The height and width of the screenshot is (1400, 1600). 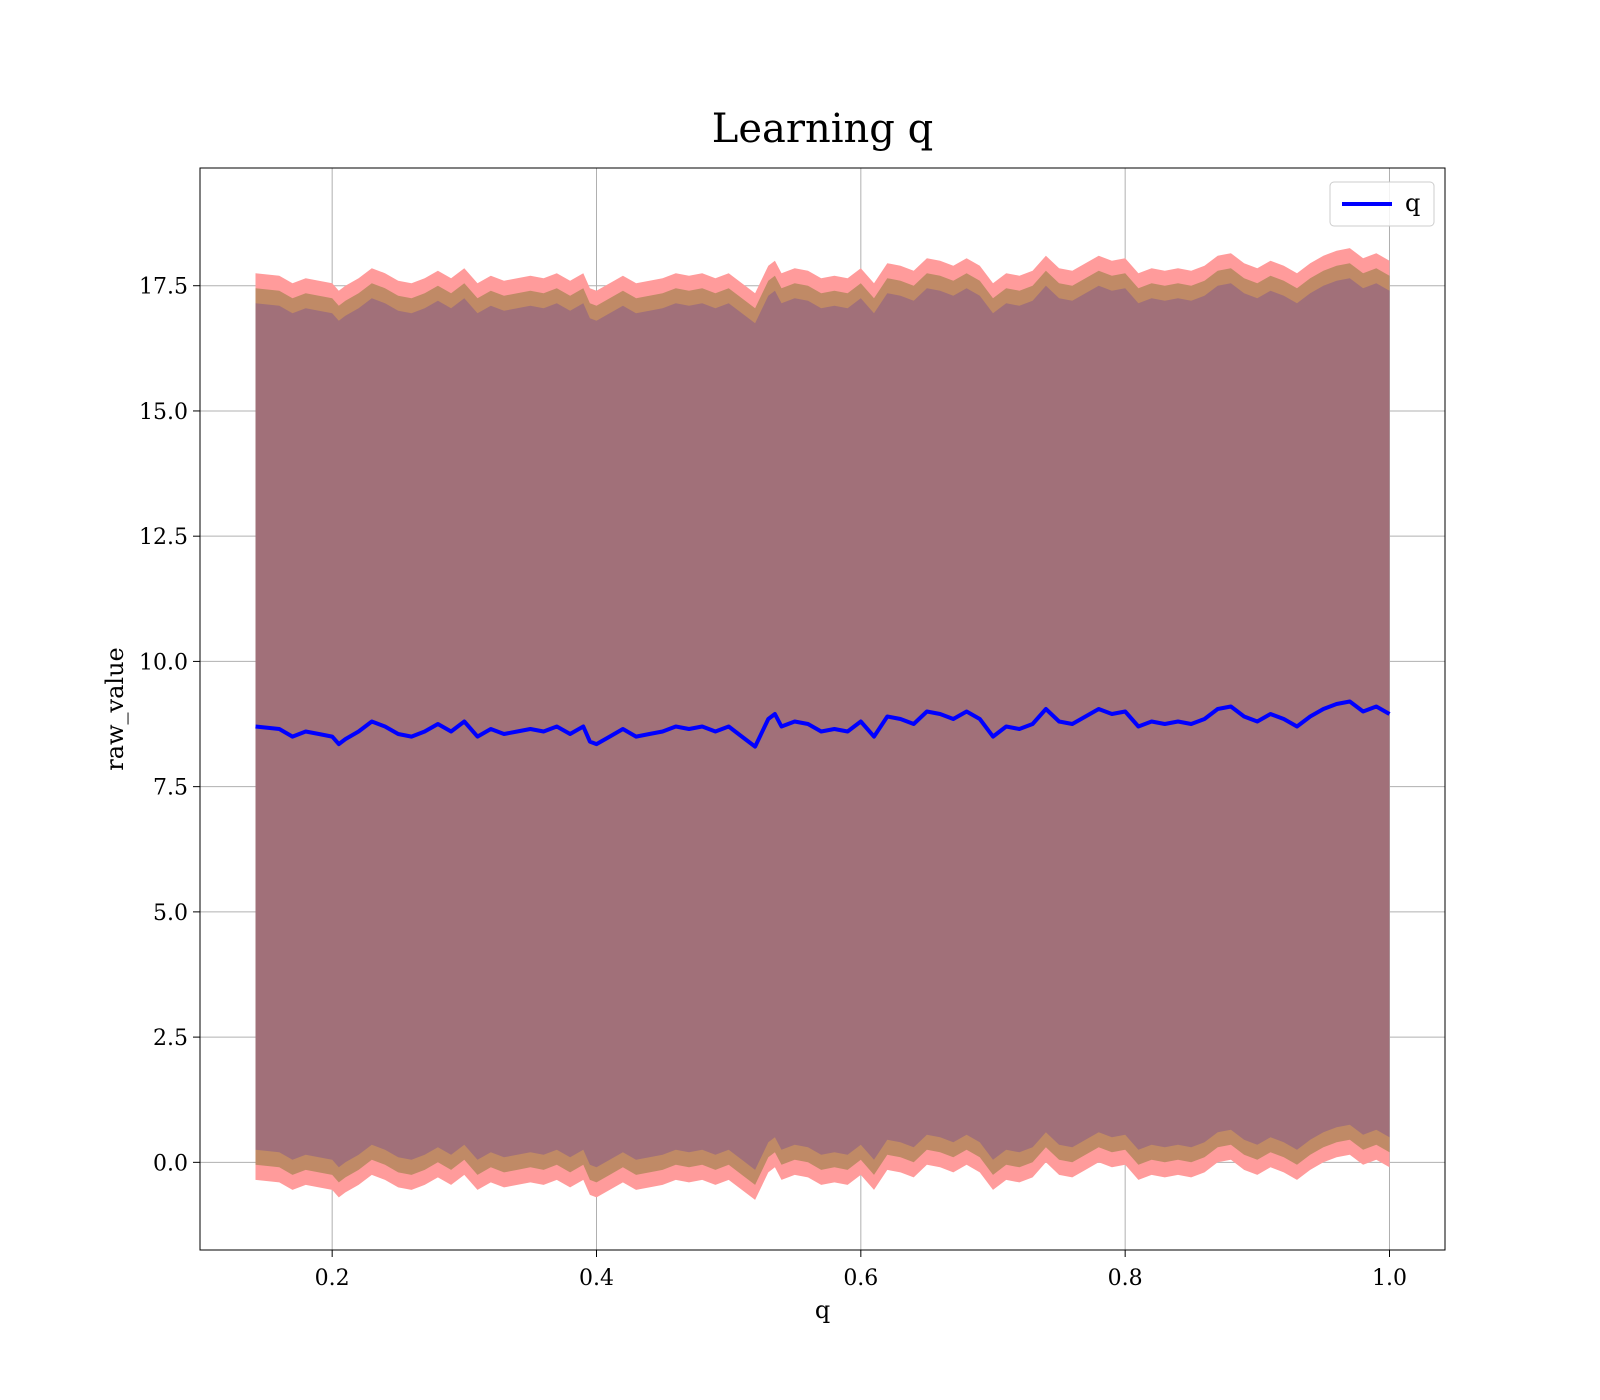 What do you see at coordinates (163, 537) in the screenshot?
I see `y-tick-label: 12.5` at bounding box center [163, 537].